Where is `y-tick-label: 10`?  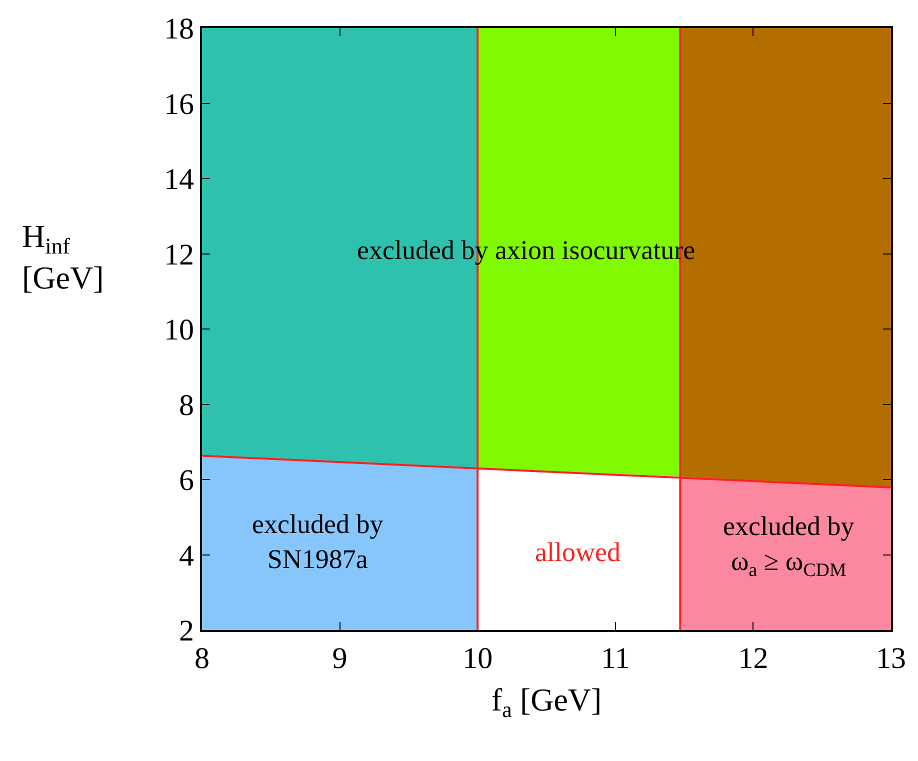
y-tick-label: 10 is located at coordinates (179, 330).